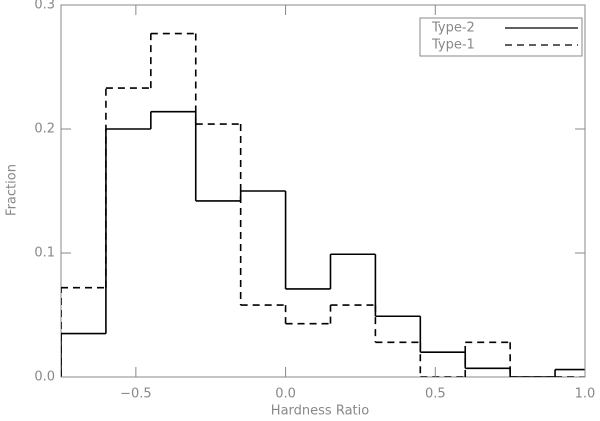  Describe the element at coordinates (501, 37) in the screenshot. I see `legend-box` at that location.